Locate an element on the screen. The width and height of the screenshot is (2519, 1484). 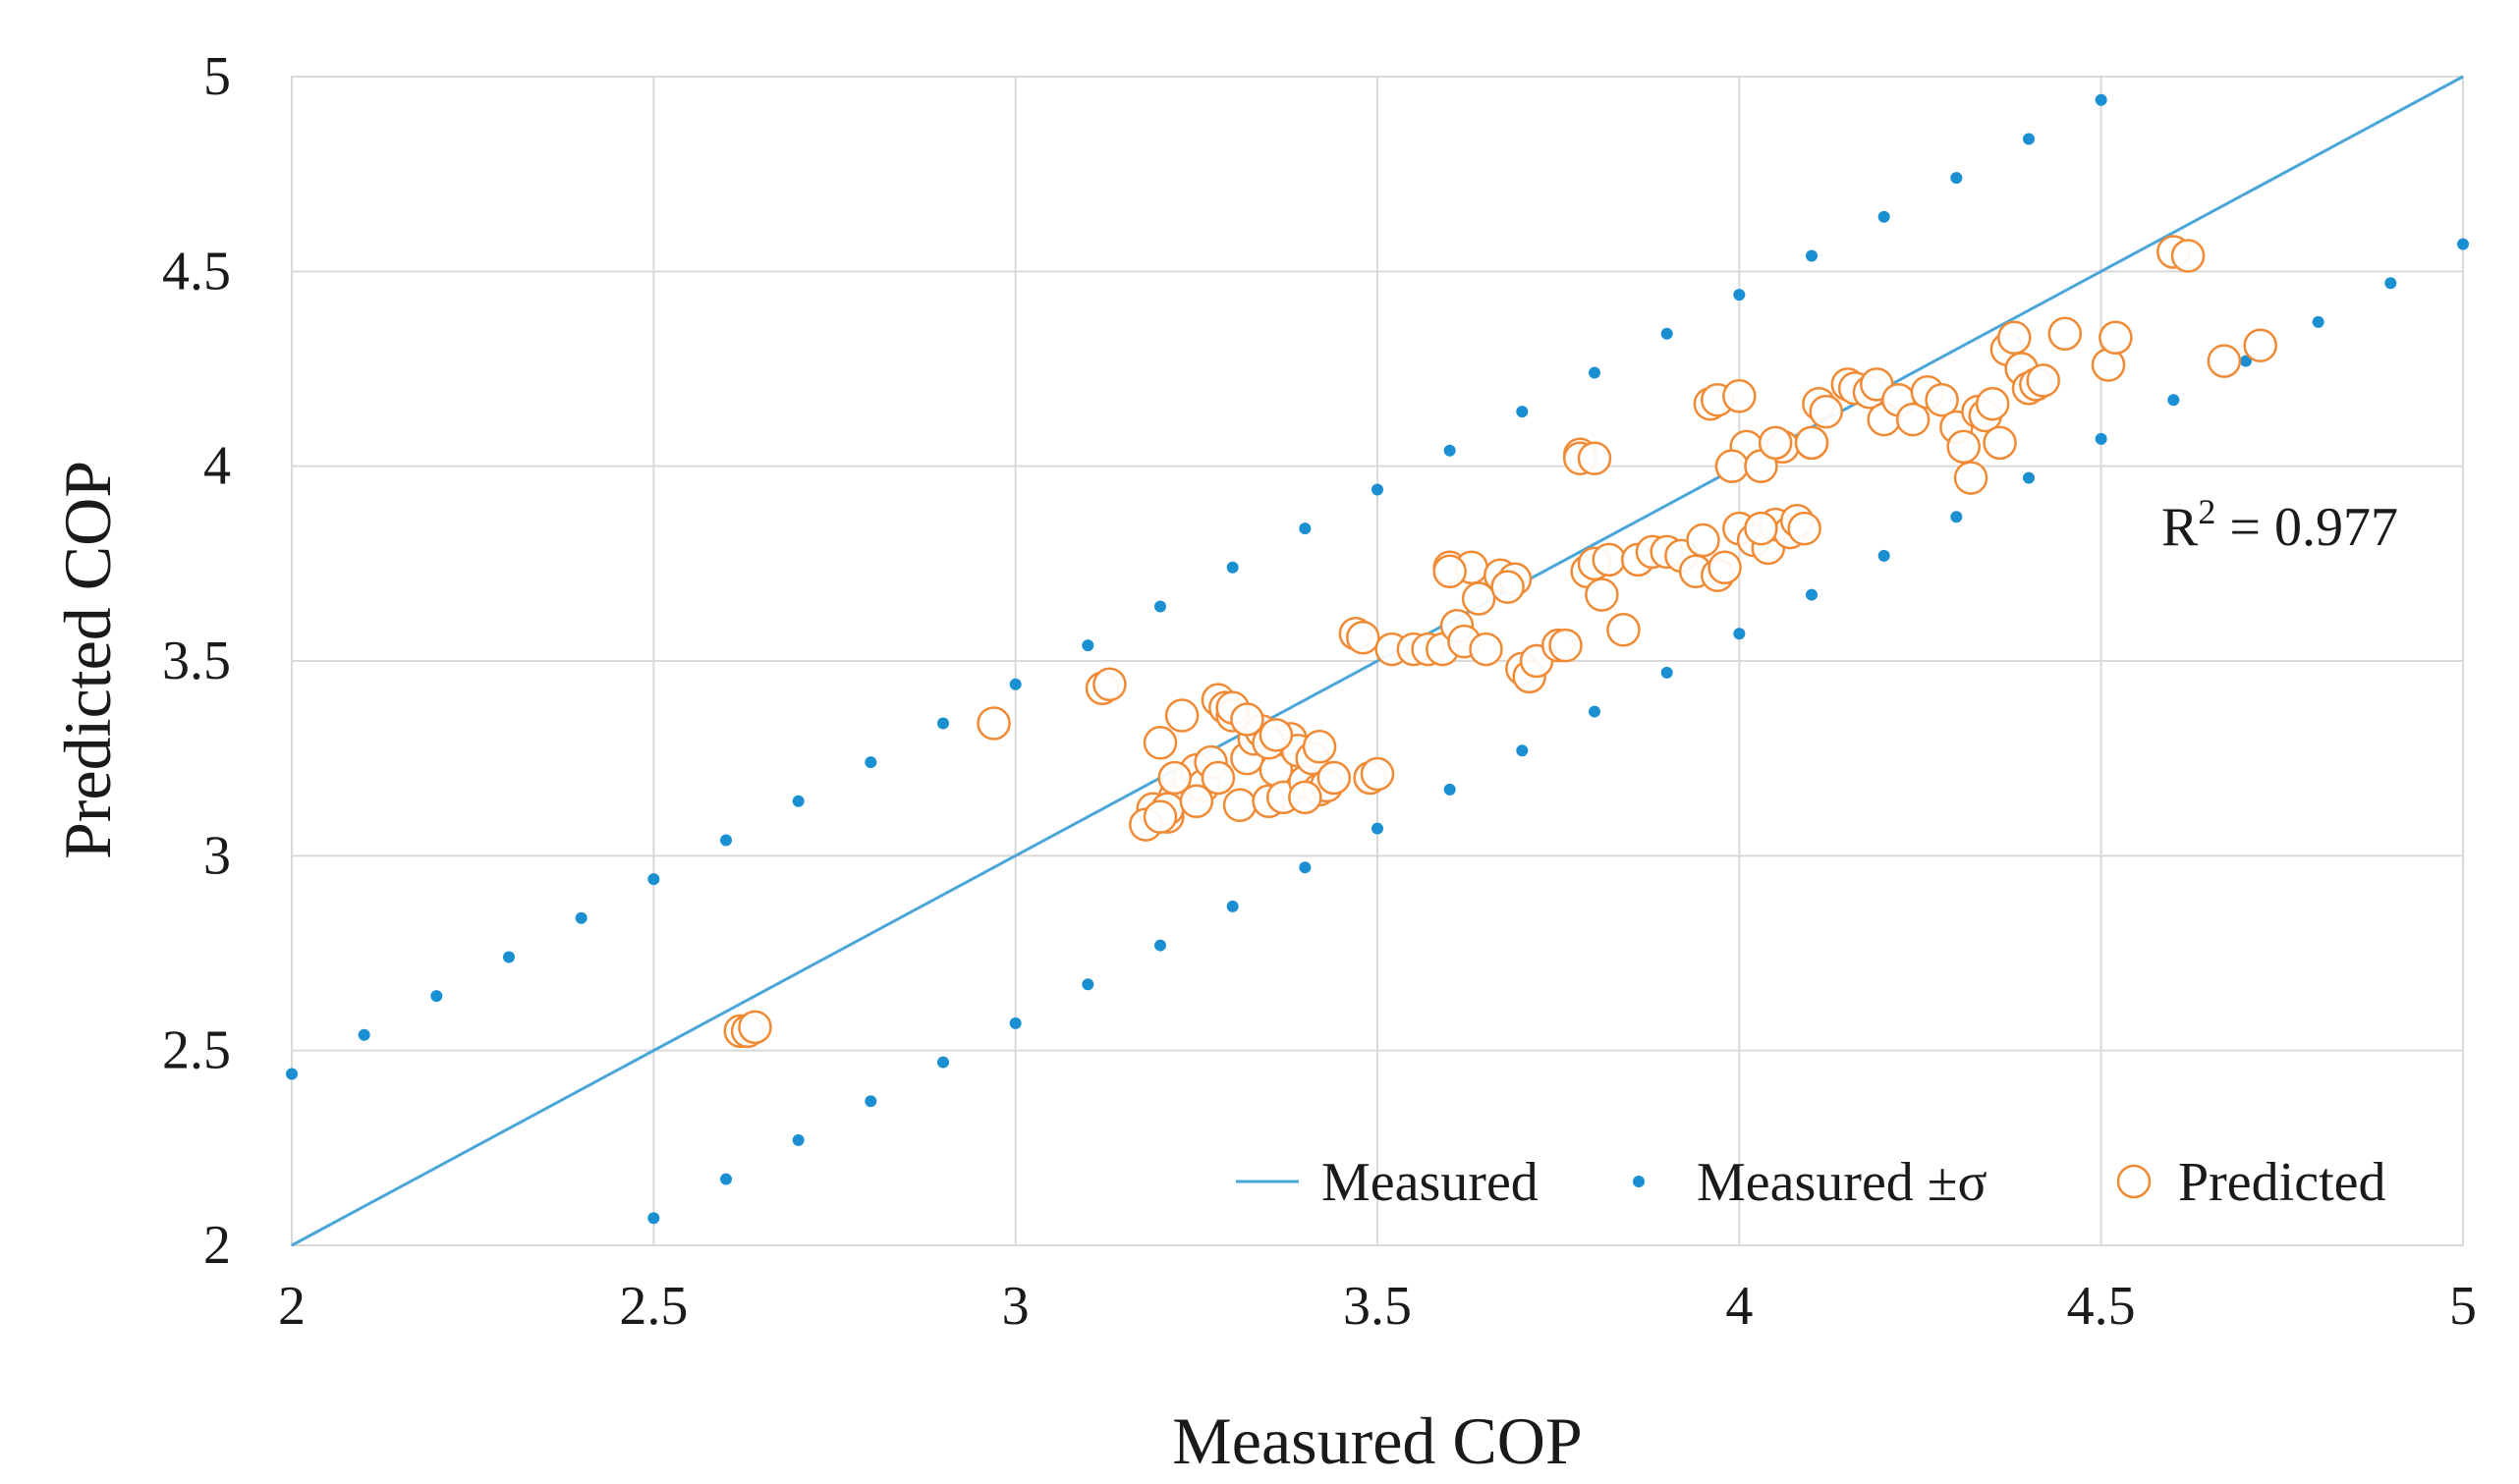
legend-measured-sigma-label: Measured ±σ is located at coordinates (1842, 1182).